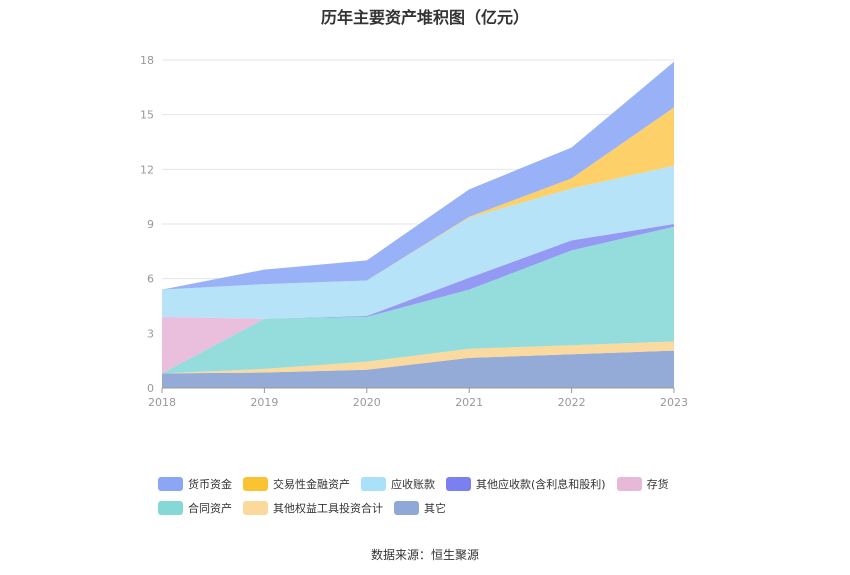 The height and width of the screenshot is (575, 850). Describe the element at coordinates (435, 508) in the screenshot. I see `legend-label: 其它` at that location.